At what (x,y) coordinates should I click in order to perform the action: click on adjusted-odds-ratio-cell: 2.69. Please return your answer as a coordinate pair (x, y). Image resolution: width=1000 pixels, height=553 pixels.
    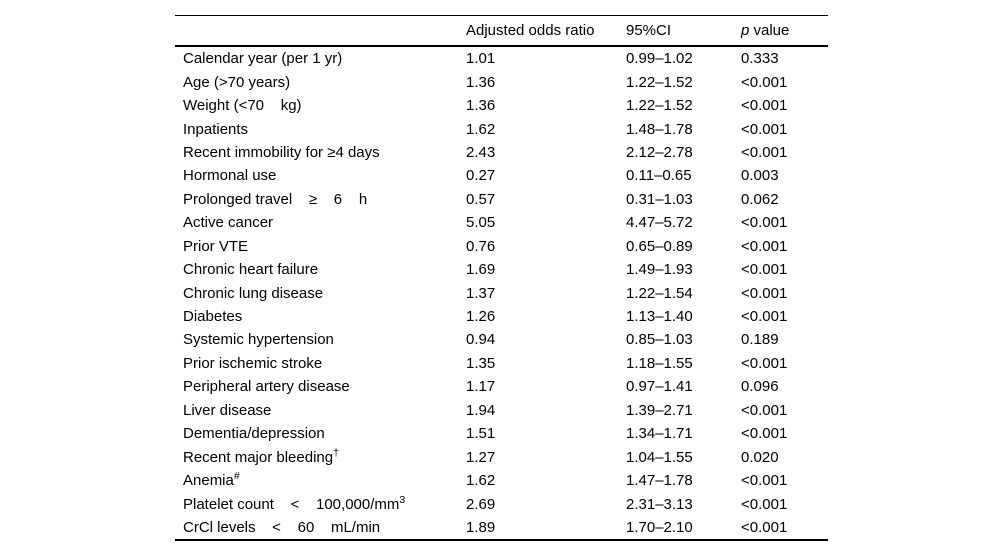
    Looking at the image, I should click on (481, 504).